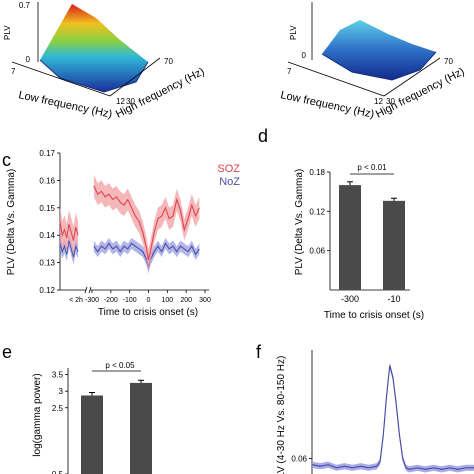  I want to click on panel-f: f PLV (4-30 Hz Vs. 80-150 Hz) 0.06, so click(365, 408).